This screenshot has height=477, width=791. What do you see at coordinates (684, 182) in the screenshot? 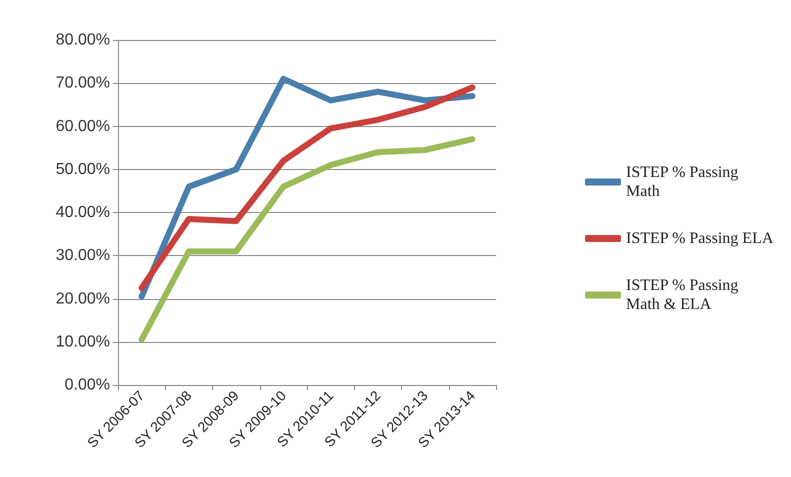
I see `legend-label: ISTEP % Passing Math` at bounding box center [684, 182].